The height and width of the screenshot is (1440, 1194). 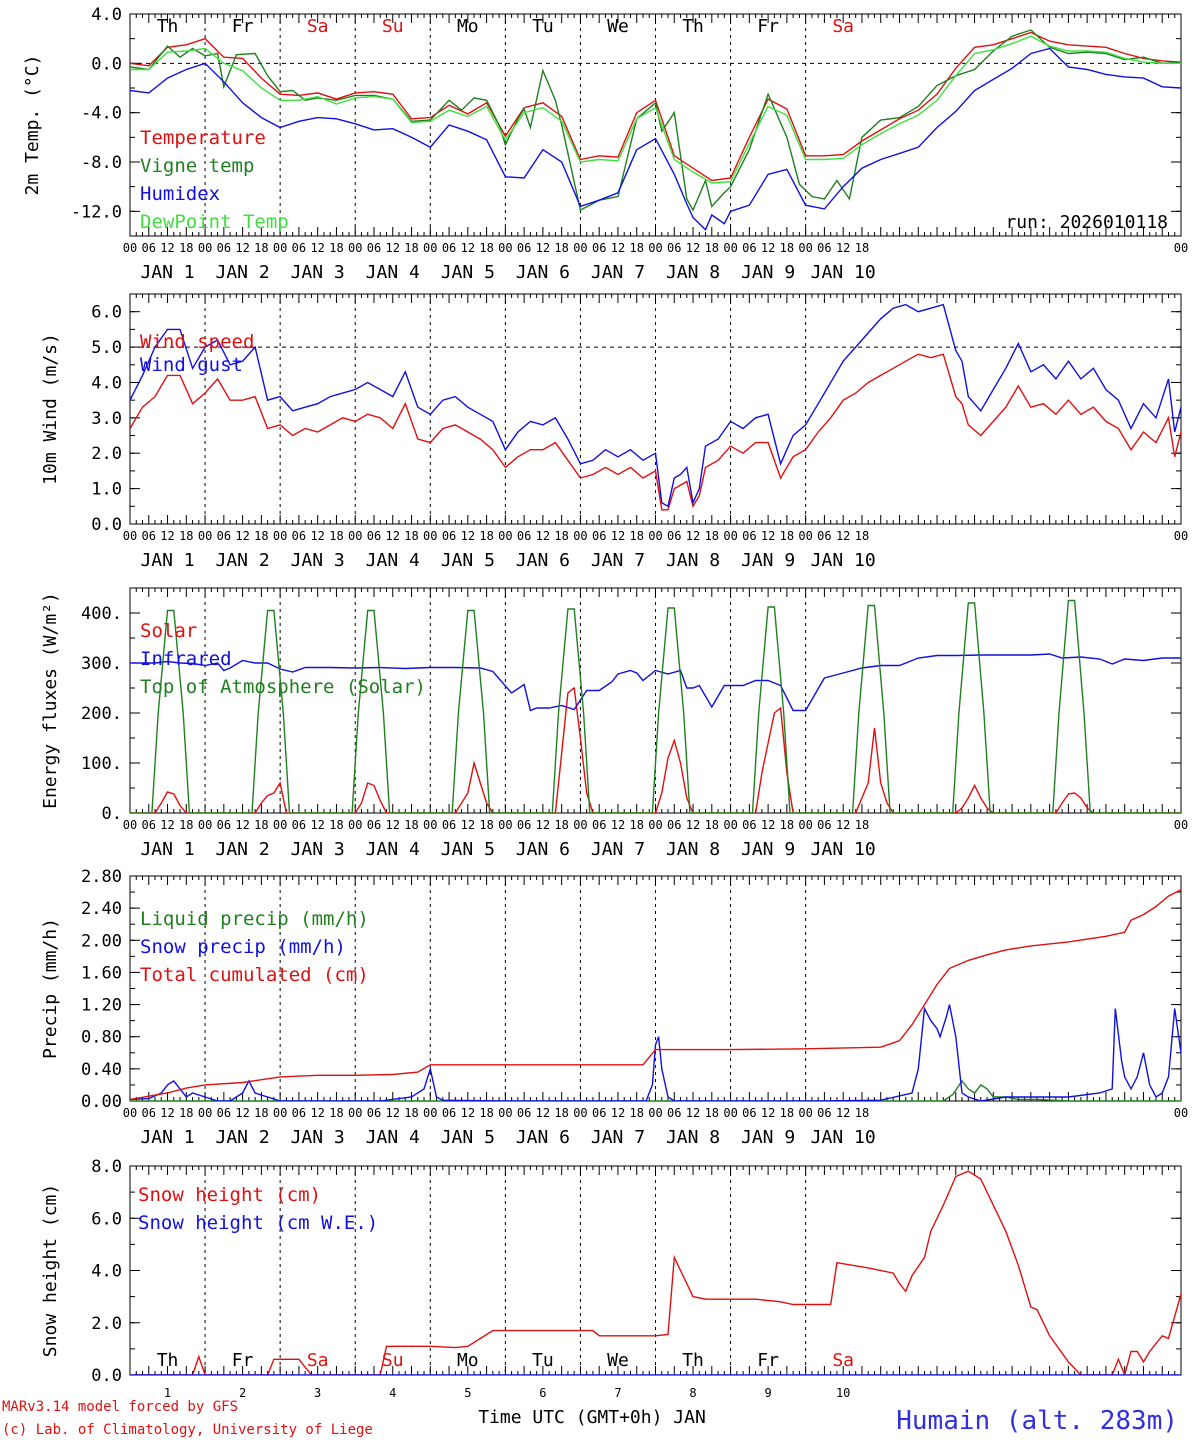 I want to click on day-label: JAN 1, so click(x=167, y=272).